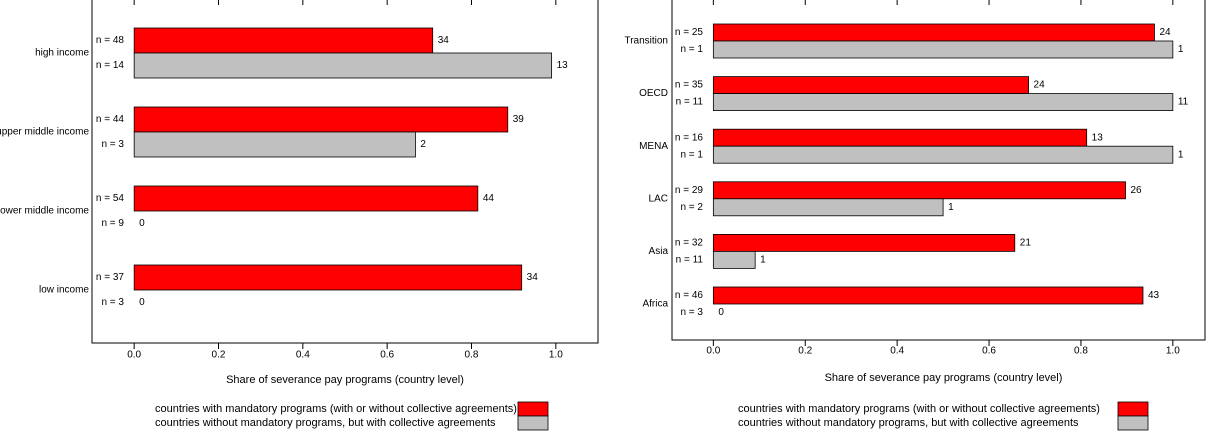 The width and height of the screenshot is (1215, 443). Describe the element at coordinates (1183, 102) in the screenshot. I see `count-label: 11` at that location.